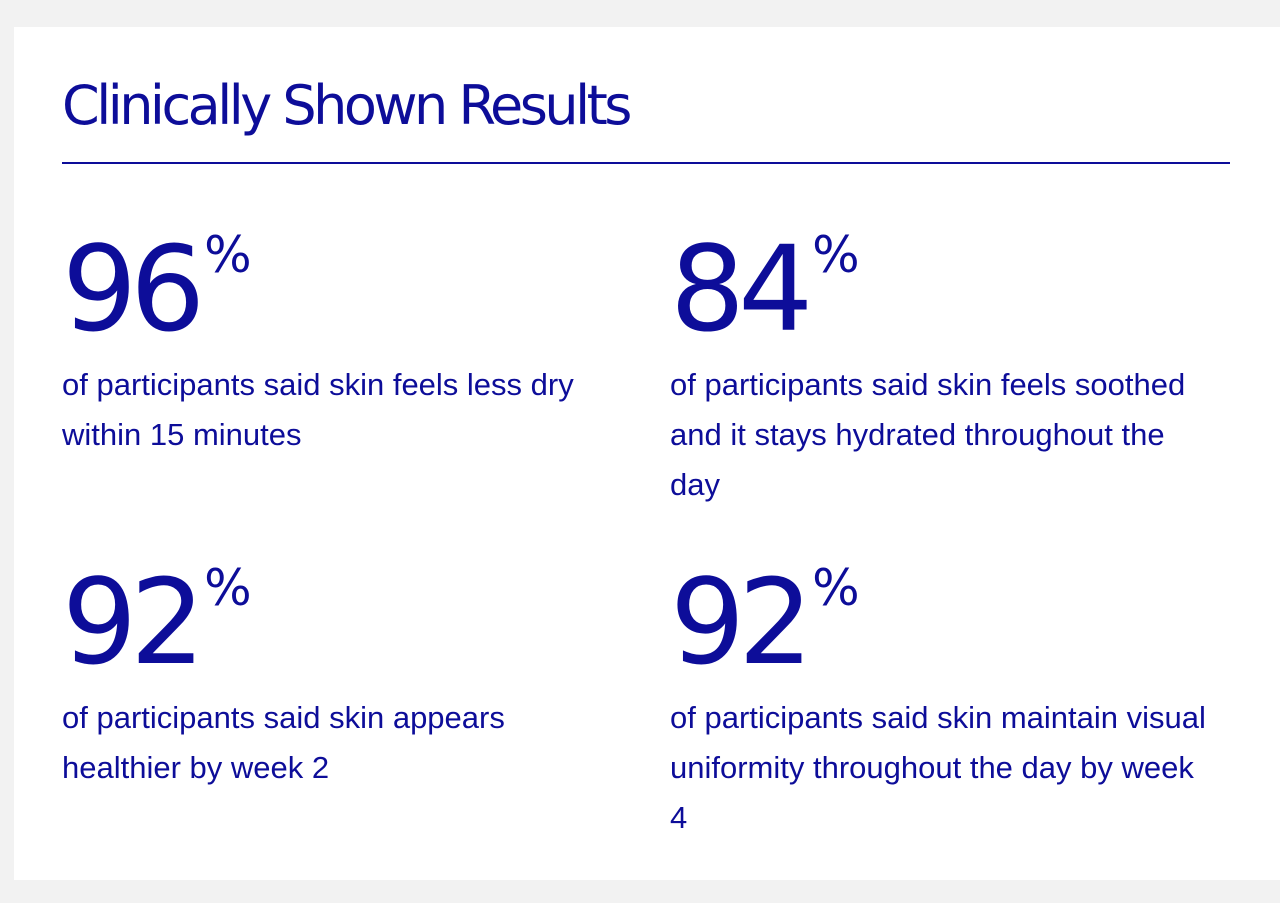 This screenshot has width=1280, height=903. I want to click on title-divider, so click(646, 163).